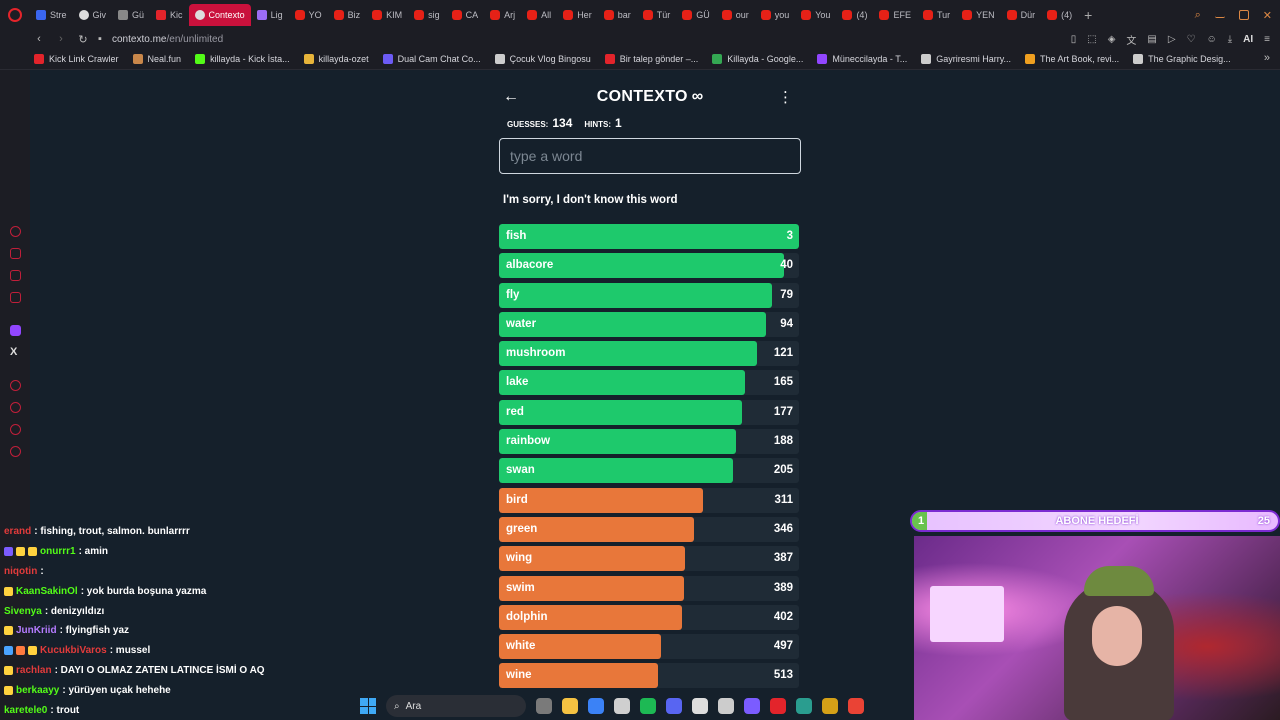  What do you see at coordinates (936, 15) in the screenshot?
I see `browser-tab: Tur` at bounding box center [936, 15].